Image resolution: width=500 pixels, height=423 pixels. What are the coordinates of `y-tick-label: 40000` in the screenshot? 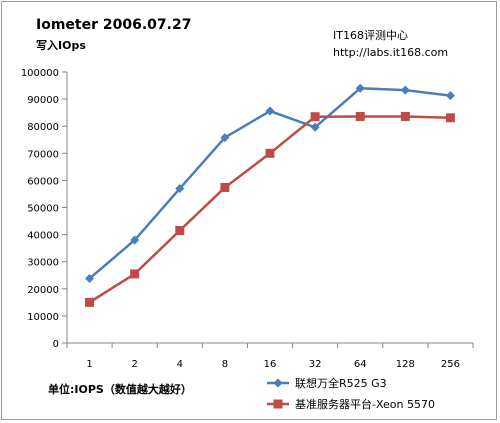 It's located at (43, 236).